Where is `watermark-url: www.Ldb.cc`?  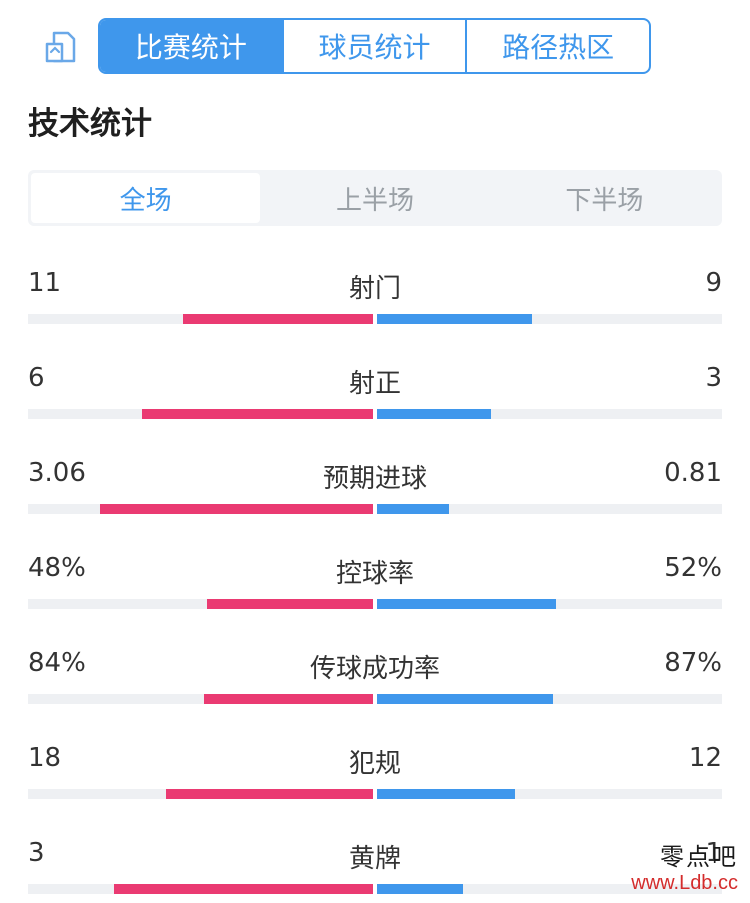
watermark-url: www.Ldb.cc is located at coordinates (684, 883).